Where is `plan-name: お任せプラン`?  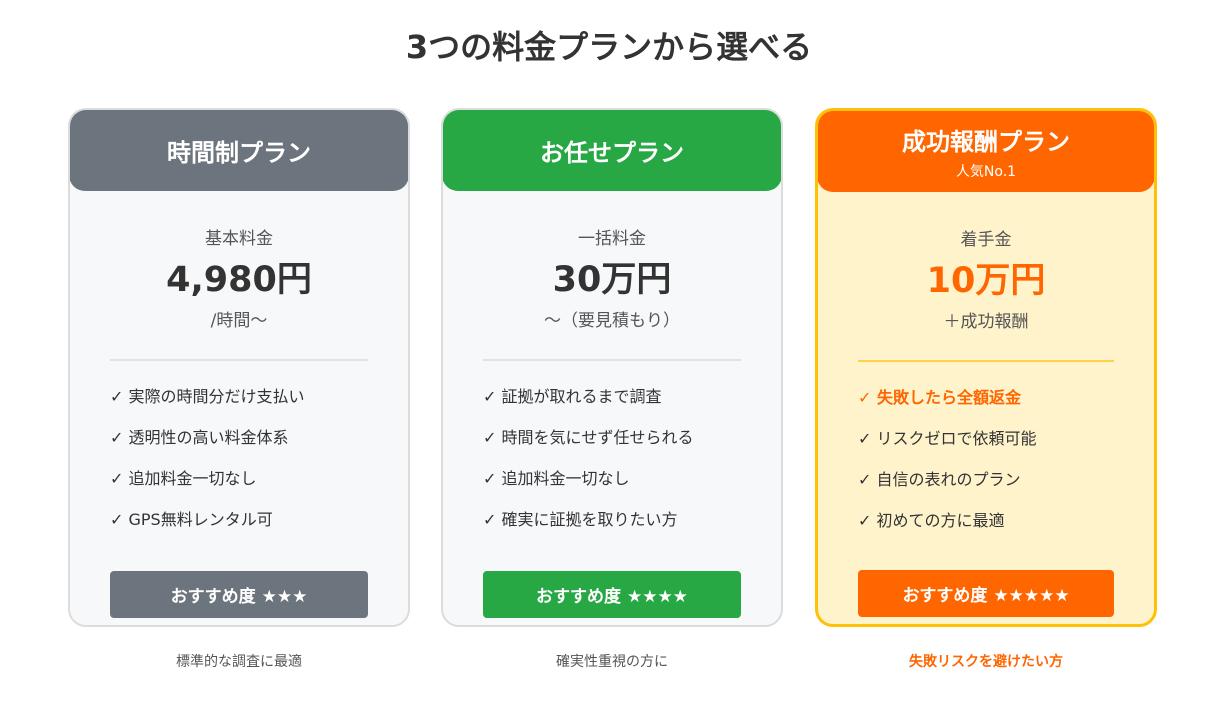 plan-name: お任せプラン is located at coordinates (612, 152).